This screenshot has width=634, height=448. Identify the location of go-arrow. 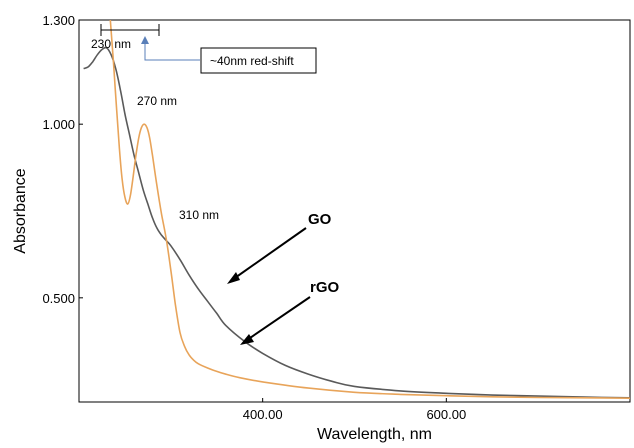
(269, 254).